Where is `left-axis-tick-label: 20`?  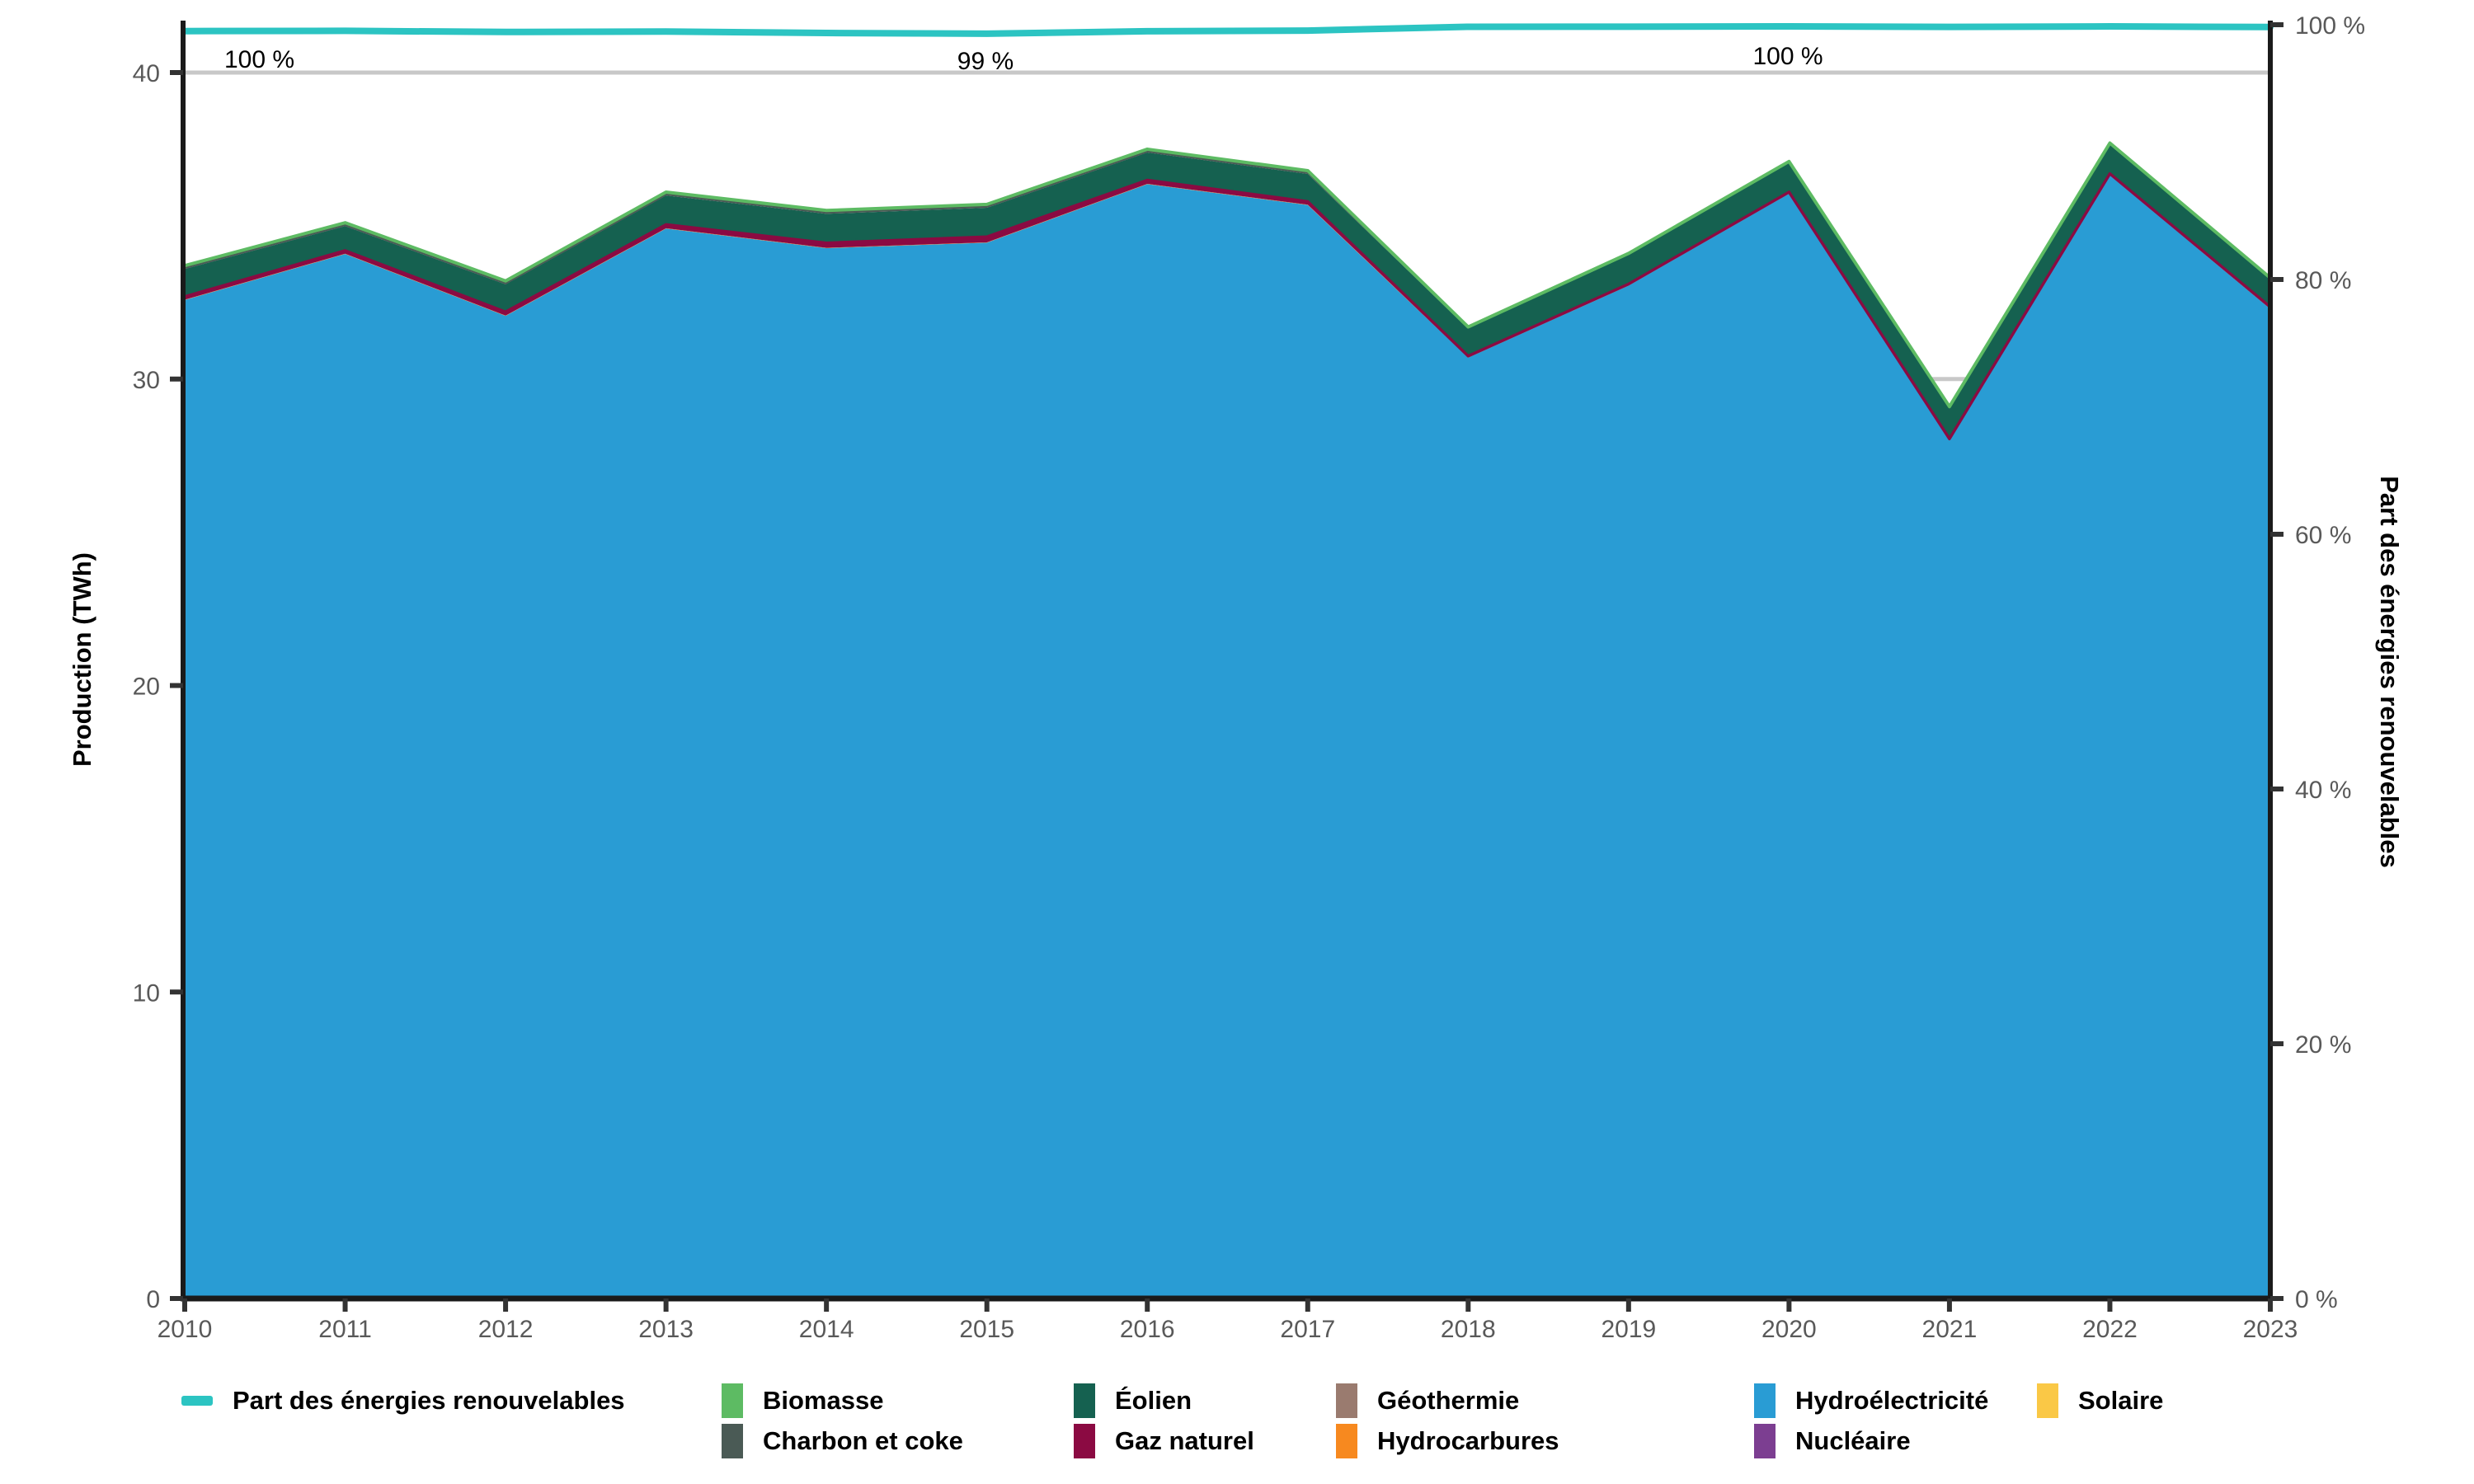 left-axis-tick-label: 20 is located at coordinates (146, 687).